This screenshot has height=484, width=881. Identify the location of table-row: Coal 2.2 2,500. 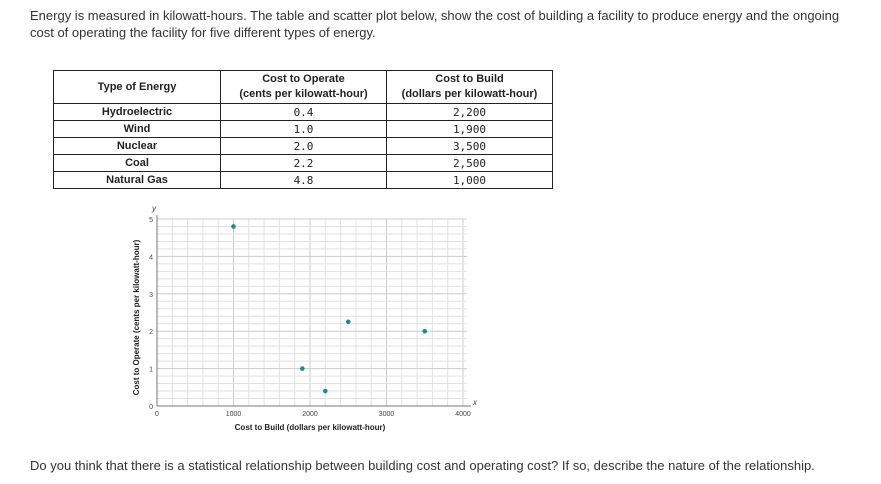
(303, 163).